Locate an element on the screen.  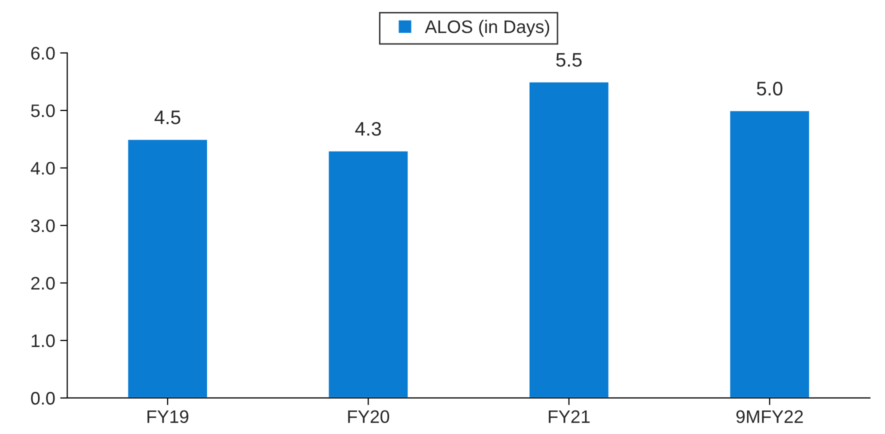
y-tick-label: 3.0 is located at coordinates (43, 225).